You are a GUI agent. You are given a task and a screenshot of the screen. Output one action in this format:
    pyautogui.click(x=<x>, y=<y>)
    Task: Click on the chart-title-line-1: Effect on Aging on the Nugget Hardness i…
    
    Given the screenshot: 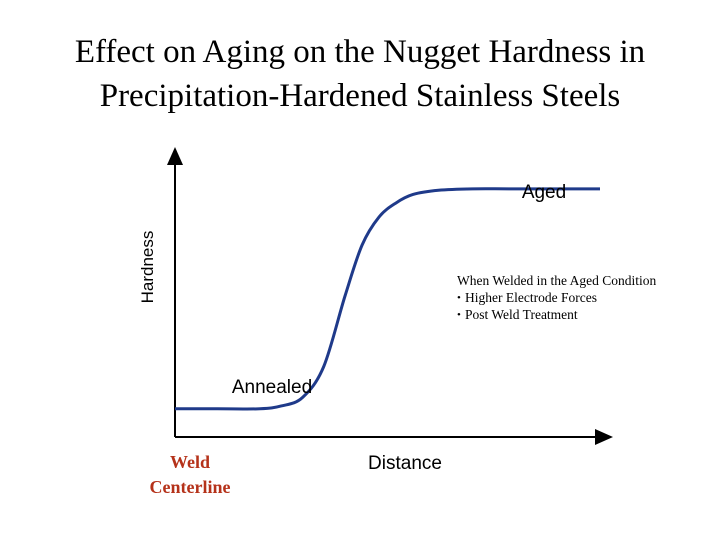 What is the action you would take?
    pyautogui.click(x=360, y=52)
    